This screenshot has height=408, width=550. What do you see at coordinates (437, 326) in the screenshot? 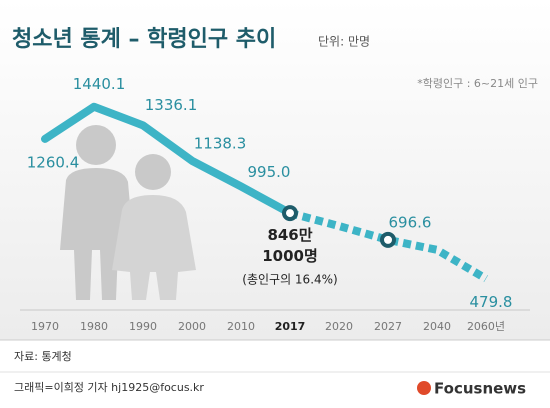
I see `x-tick-label: 2040` at bounding box center [437, 326].